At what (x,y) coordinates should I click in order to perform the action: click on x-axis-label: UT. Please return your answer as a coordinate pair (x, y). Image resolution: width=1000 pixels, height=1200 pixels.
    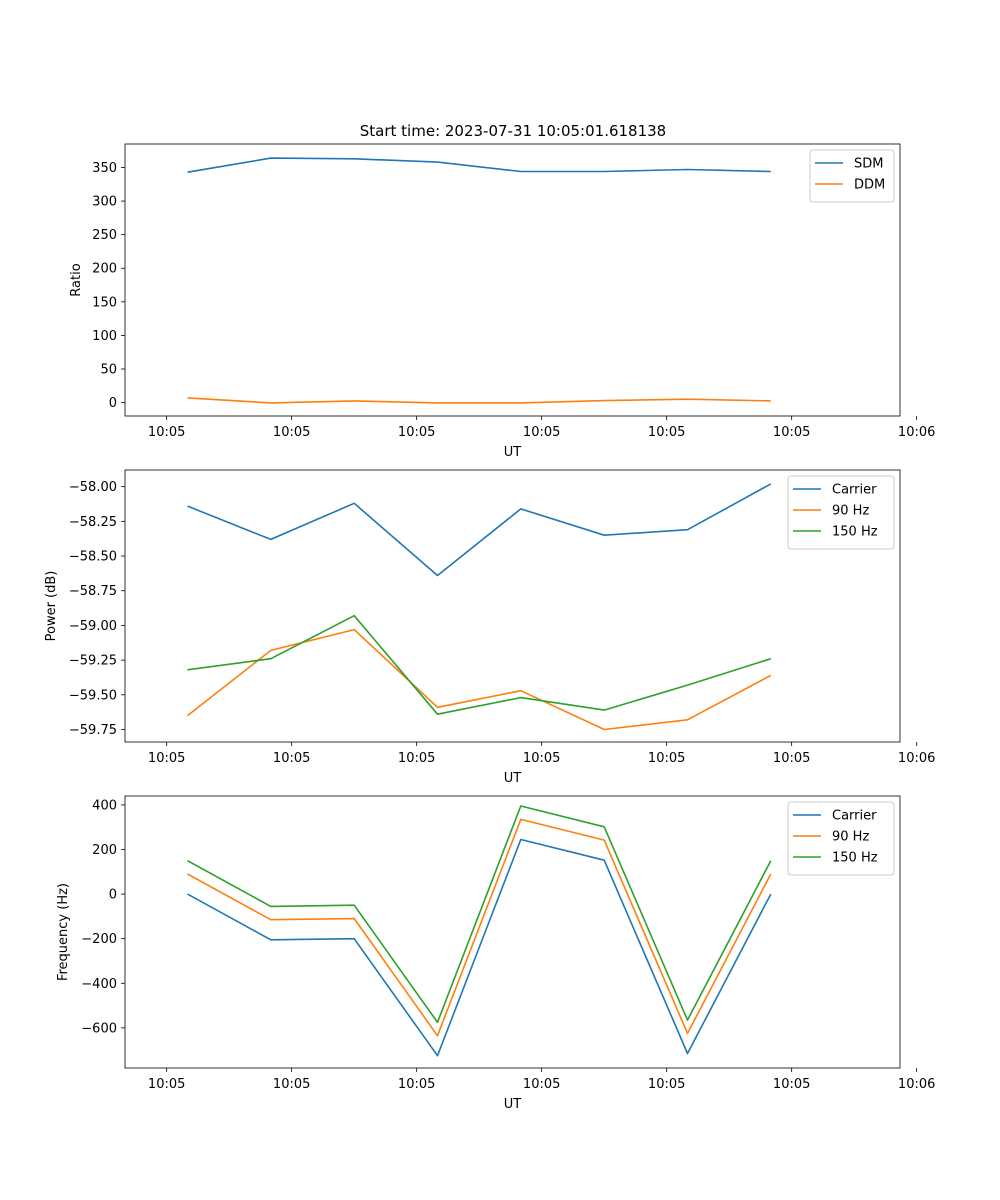
    Looking at the image, I should click on (513, 1104).